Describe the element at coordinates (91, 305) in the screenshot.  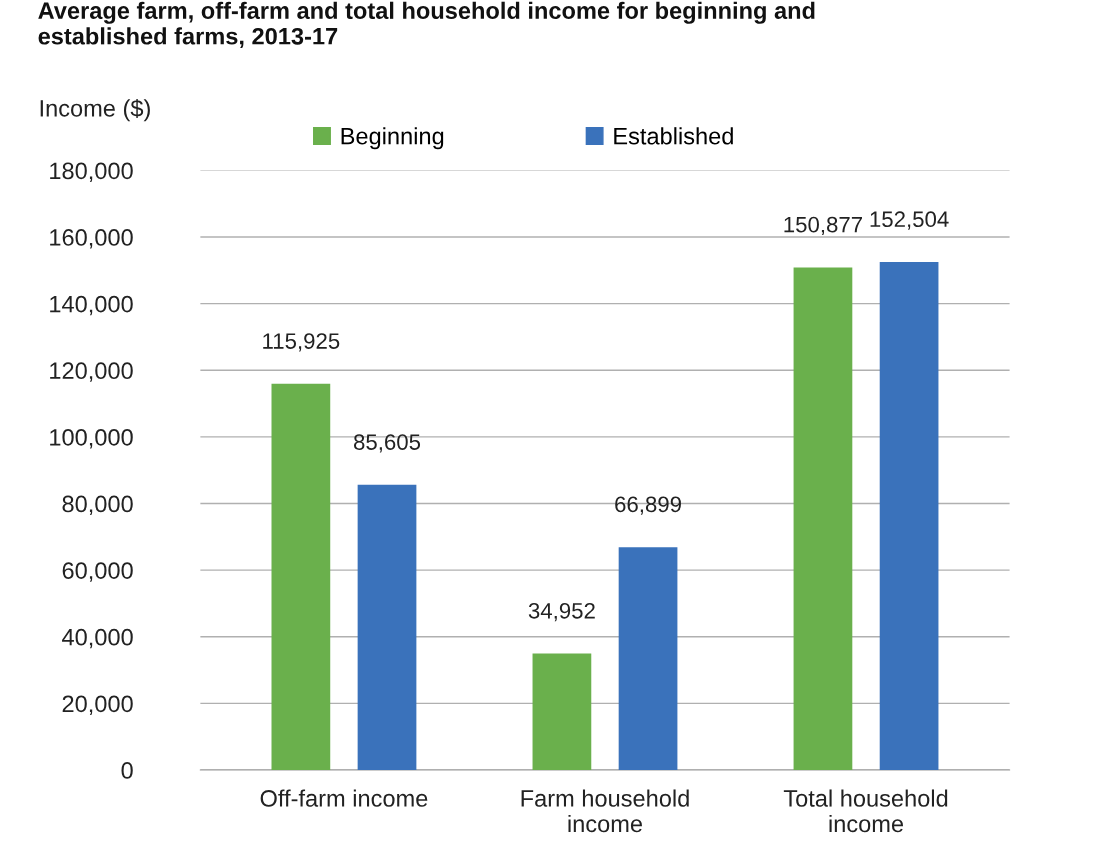
I see `y-tick-label: 140,000` at that location.